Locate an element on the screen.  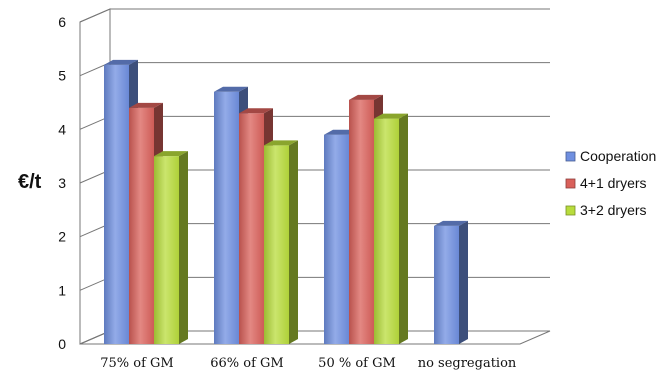
y-tick-label: 4 is located at coordinates (62, 129).